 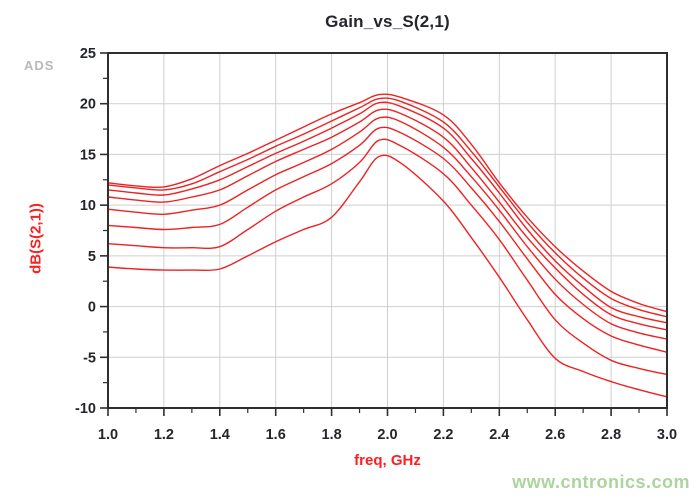 I want to click on y-tick-label: 25, so click(x=88, y=54).